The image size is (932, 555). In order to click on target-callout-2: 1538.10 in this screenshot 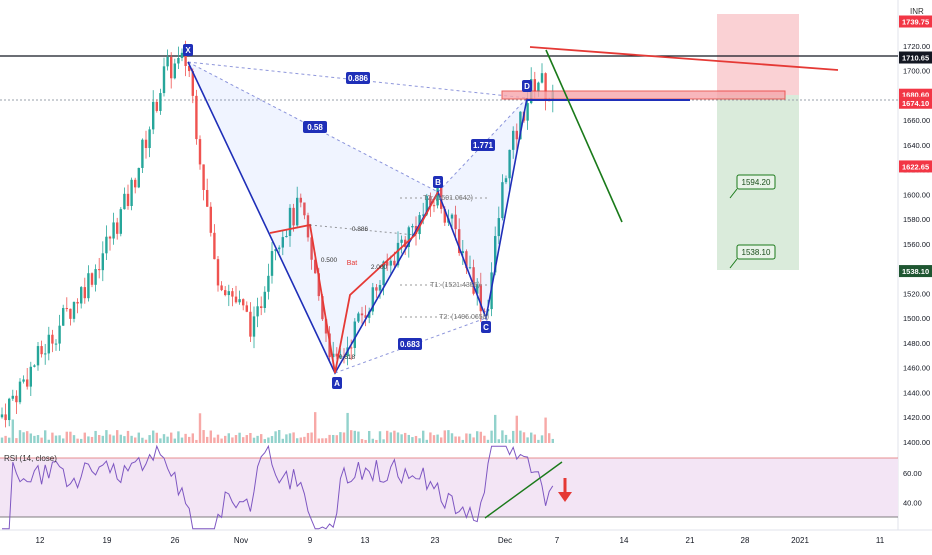, I will do `click(752, 256)`.